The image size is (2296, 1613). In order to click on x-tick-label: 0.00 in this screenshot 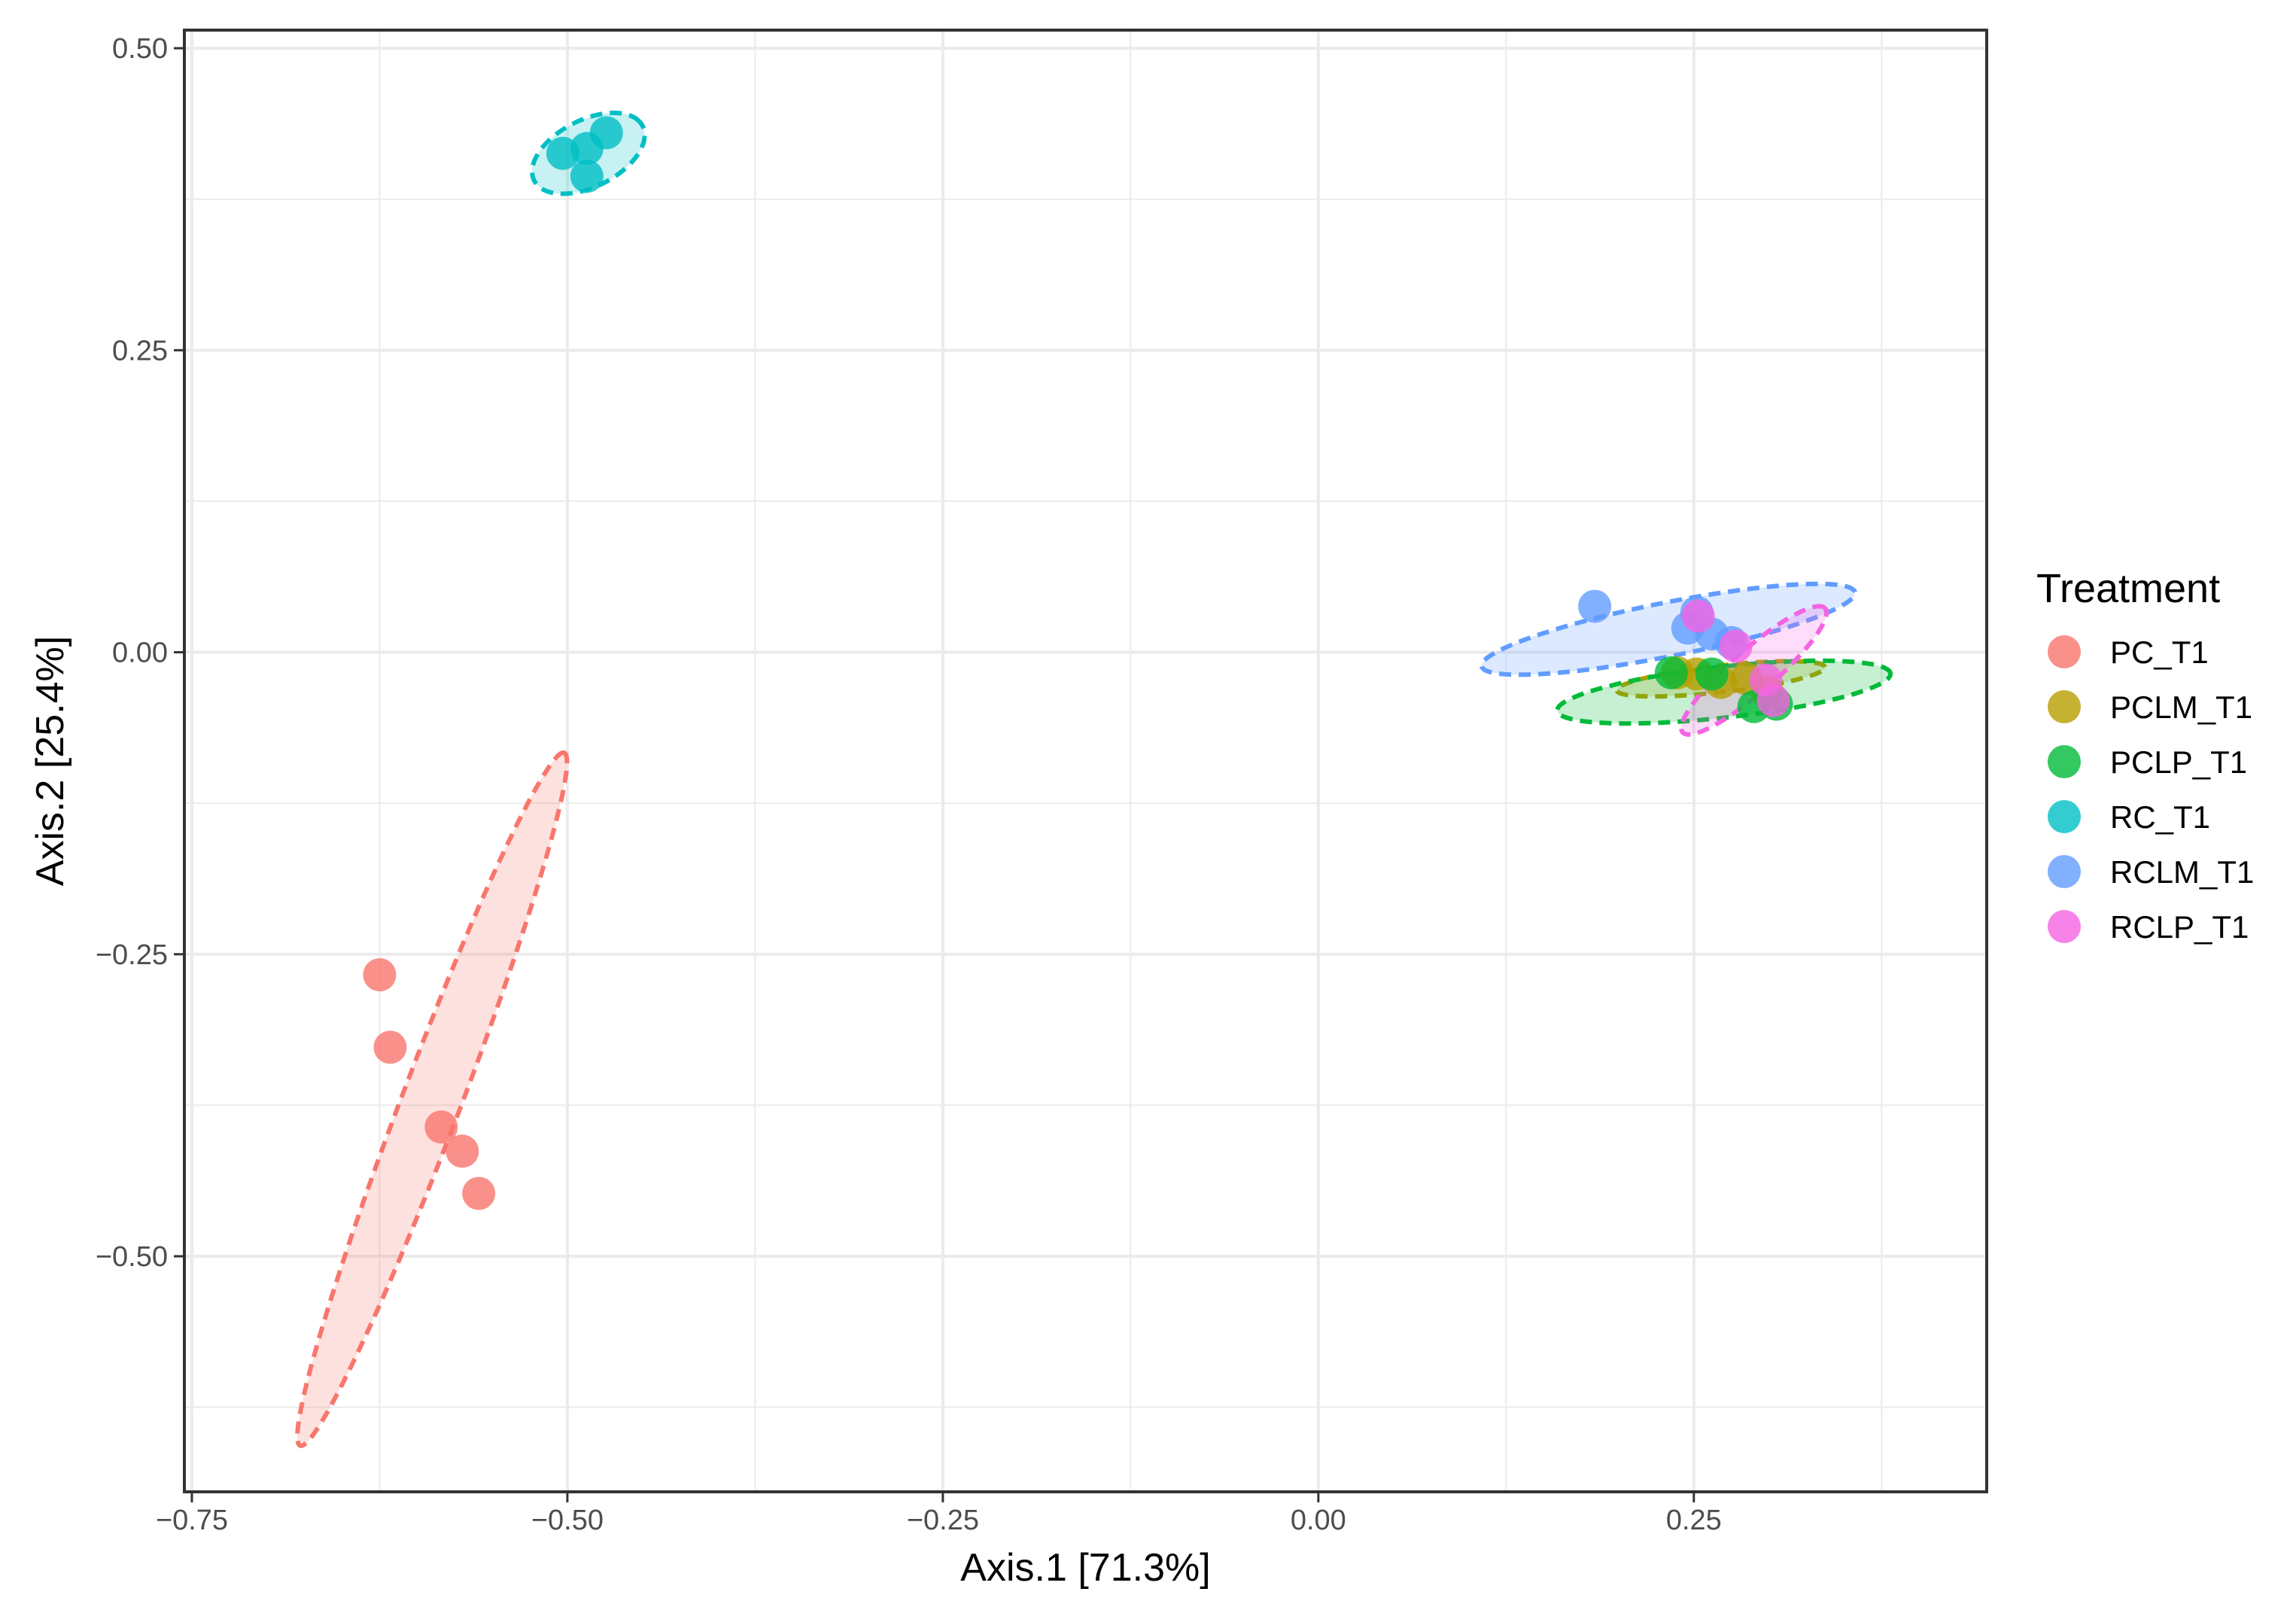, I will do `click(1318, 1520)`.